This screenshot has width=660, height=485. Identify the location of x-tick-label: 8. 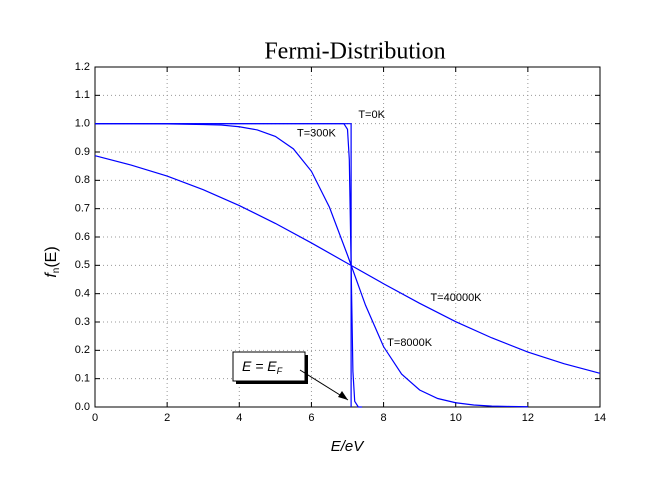
(384, 418).